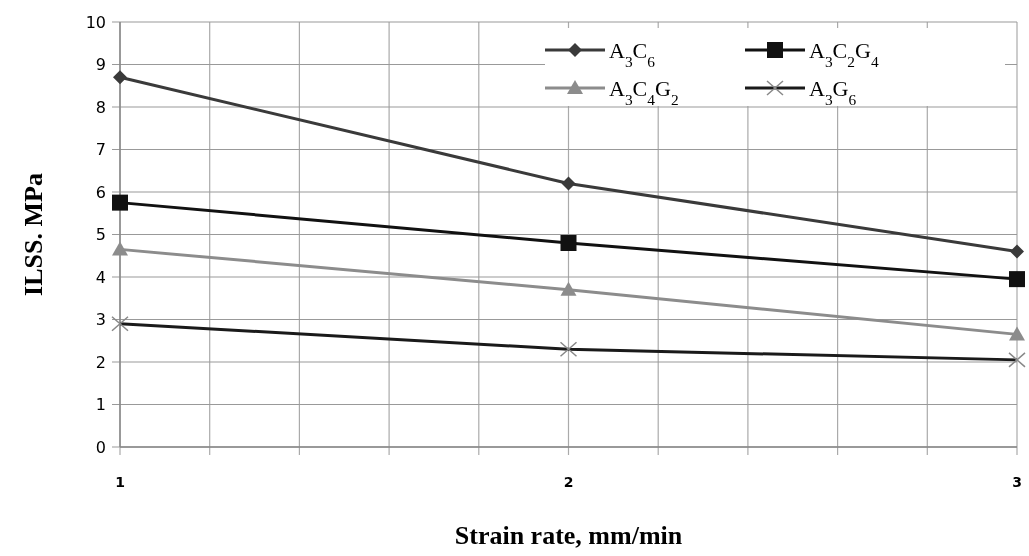  Describe the element at coordinates (100, 65) in the screenshot. I see `y-tick-label: 9` at that location.